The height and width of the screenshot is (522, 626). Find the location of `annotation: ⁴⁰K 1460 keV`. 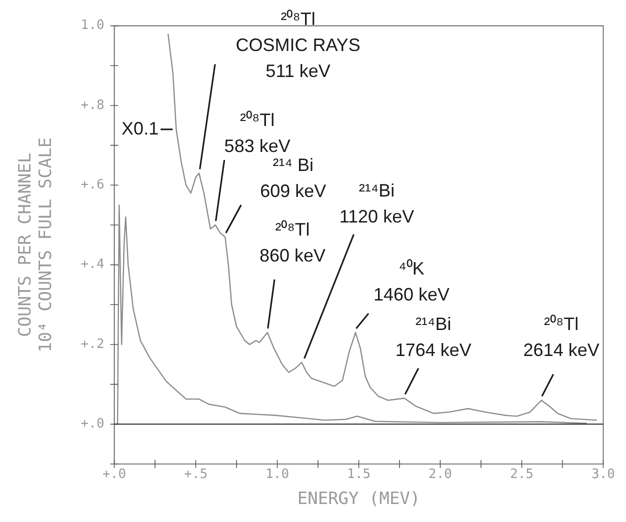

annotation: ⁴⁰K 1460 keV is located at coordinates (411, 281).